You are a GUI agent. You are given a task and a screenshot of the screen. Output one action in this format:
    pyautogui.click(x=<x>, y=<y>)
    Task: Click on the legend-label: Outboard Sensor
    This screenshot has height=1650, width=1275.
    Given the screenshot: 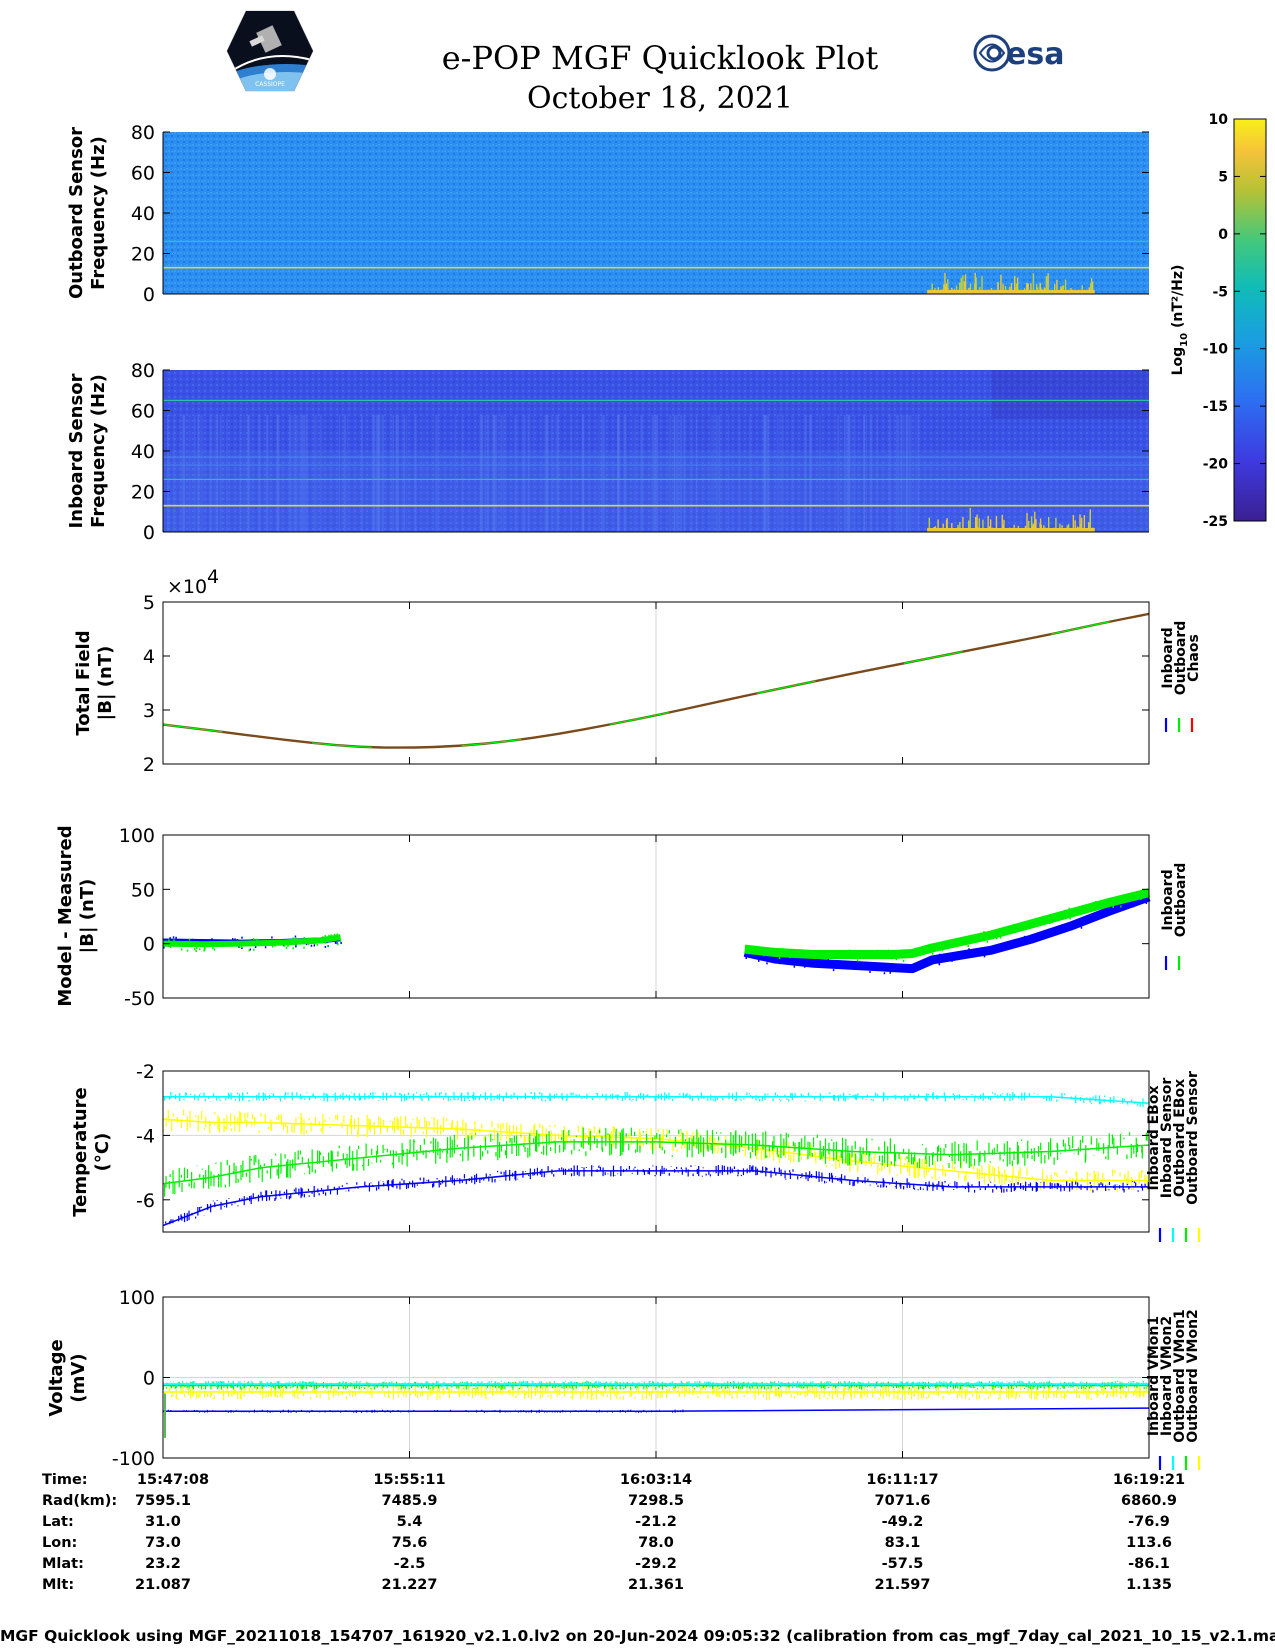 What is the action you would take?
    pyautogui.click(x=1193, y=1138)
    